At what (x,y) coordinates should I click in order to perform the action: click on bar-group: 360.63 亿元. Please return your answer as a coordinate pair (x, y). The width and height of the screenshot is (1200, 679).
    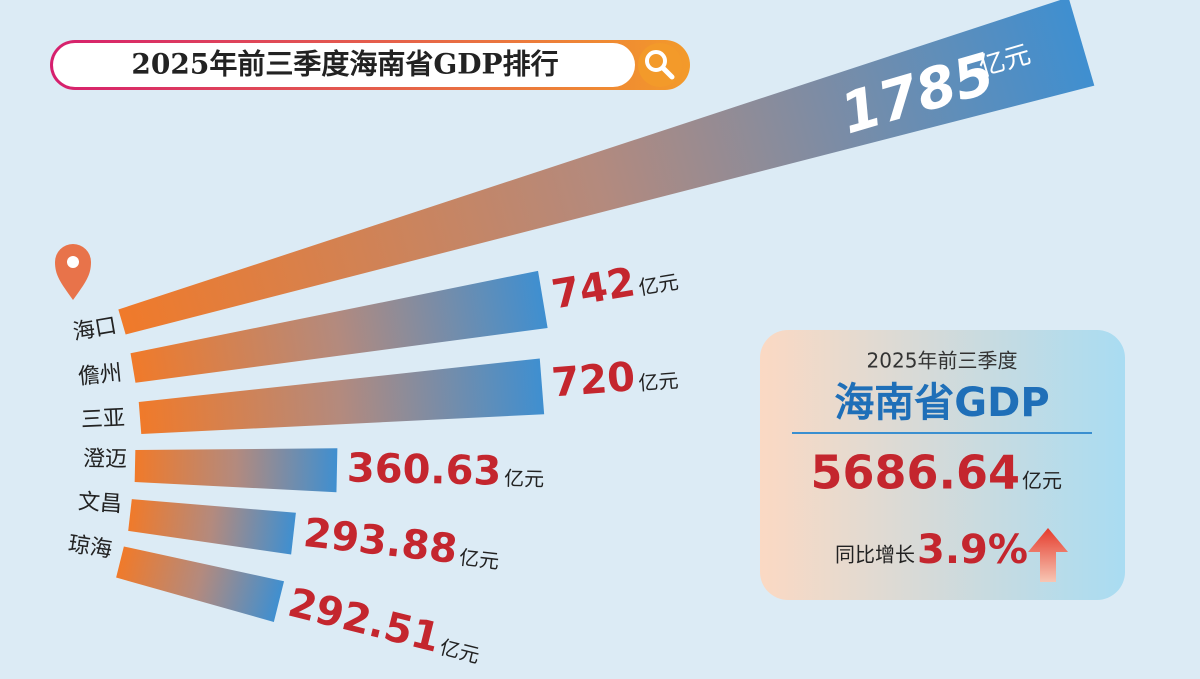
    Looking at the image, I should click on (339, 470).